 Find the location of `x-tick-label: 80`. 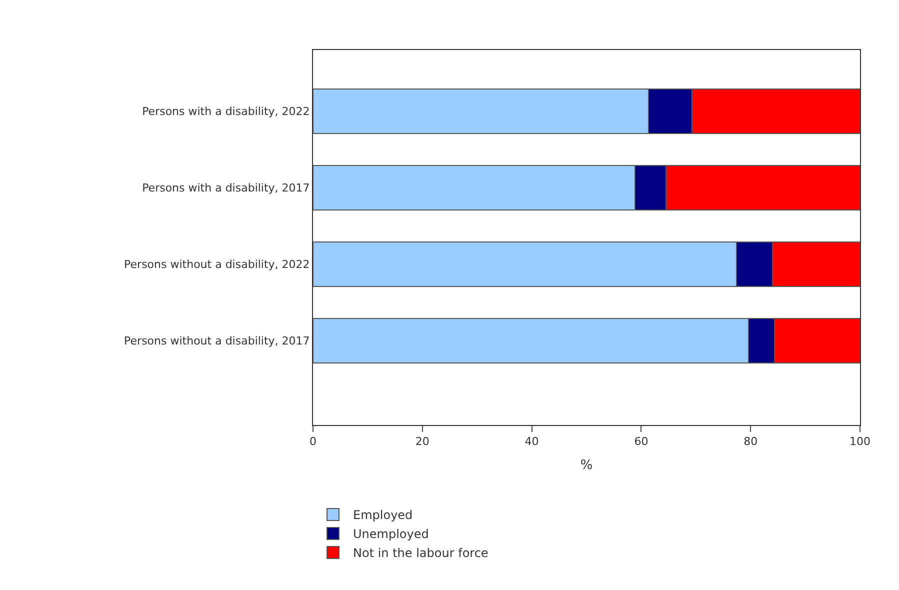

x-tick-label: 80 is located at coordinates (751, 441).